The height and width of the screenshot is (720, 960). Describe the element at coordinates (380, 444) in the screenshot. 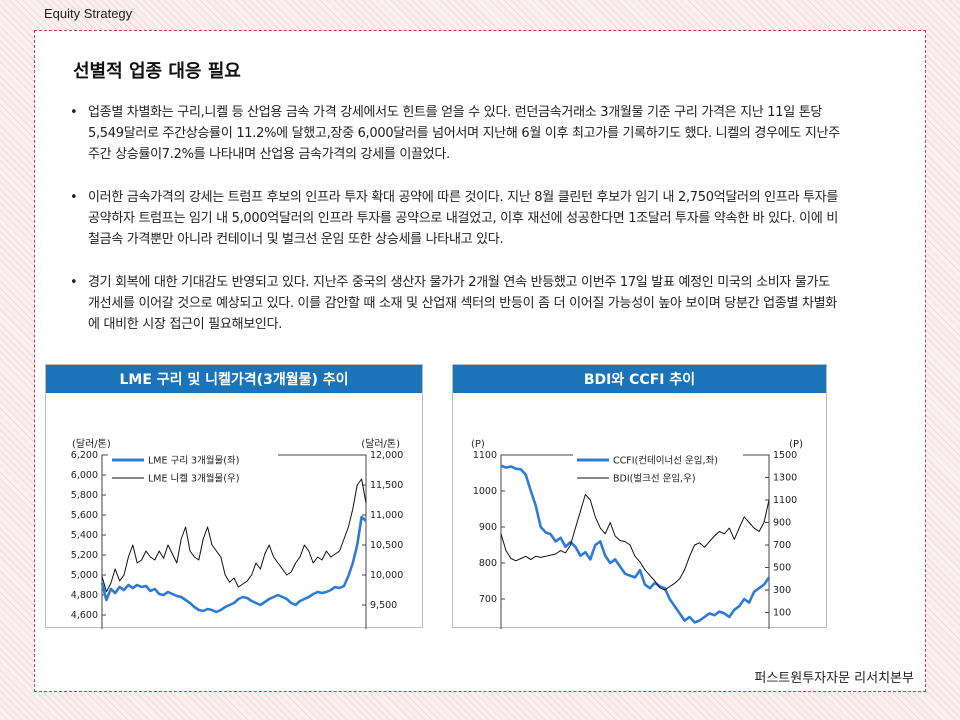

I see `y-right-unit: (달러/톤)` at that location.